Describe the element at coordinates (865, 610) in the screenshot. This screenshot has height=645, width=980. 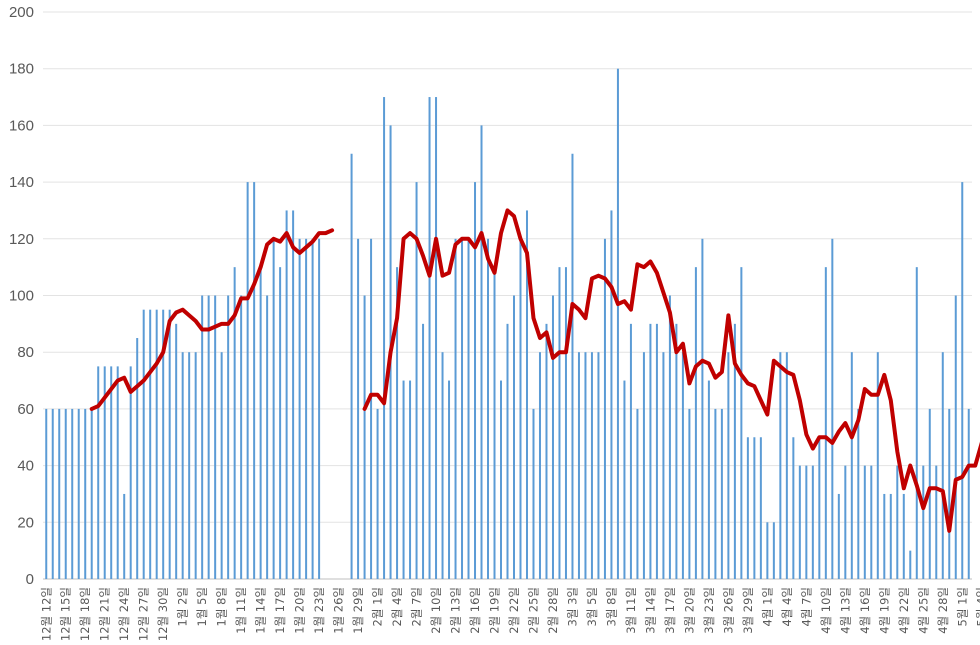
I see `x-tick-label: 4월 16일` at that location.